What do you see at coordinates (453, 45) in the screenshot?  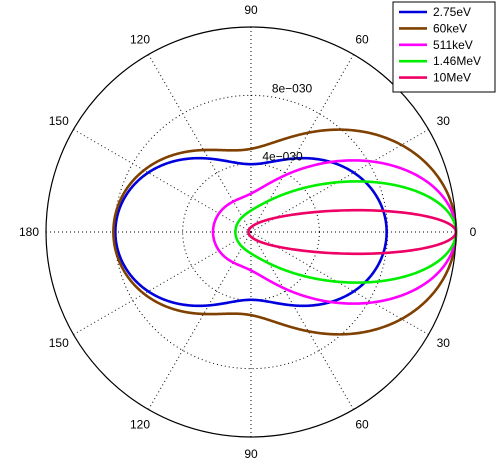 I see `legend-label: 511keV` at bounding box center [453, 45].